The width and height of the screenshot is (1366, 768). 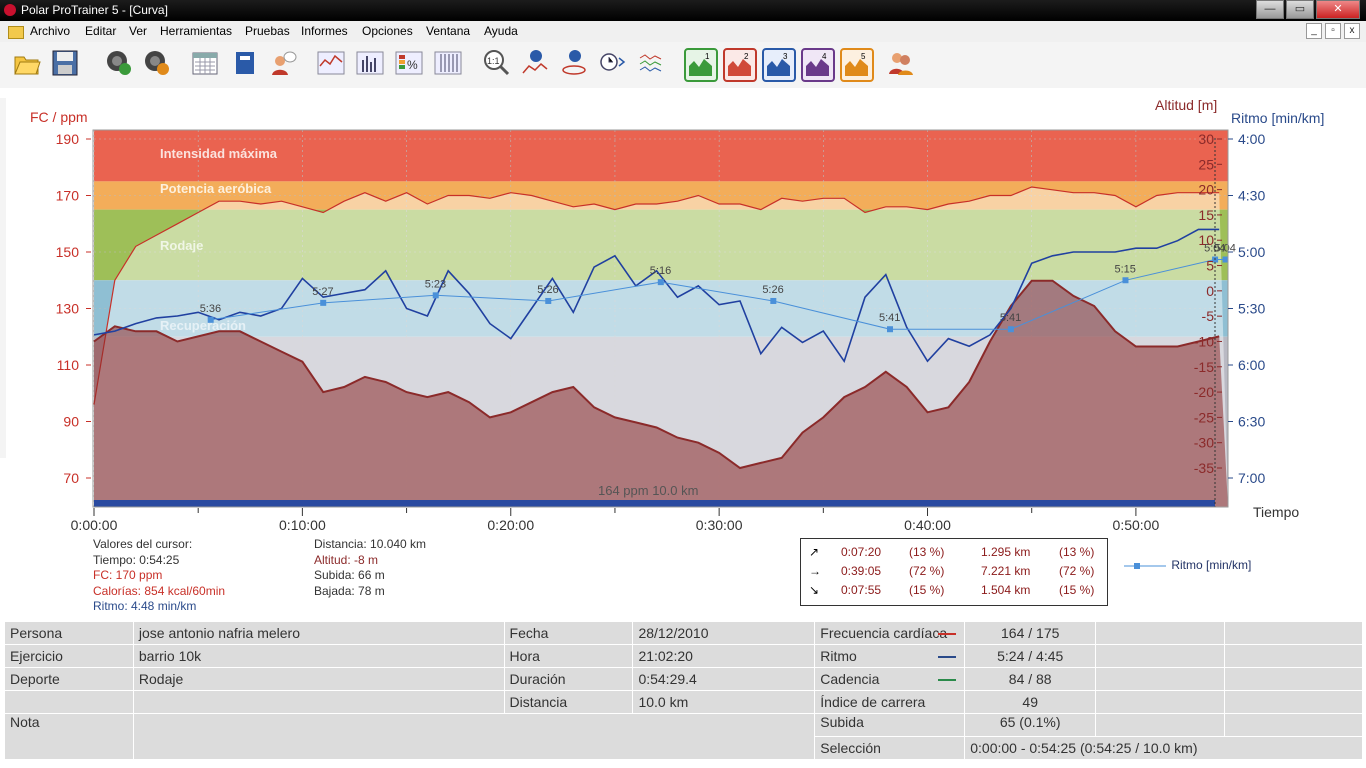 What do you see at coordinates (205, 63) in the screenshot?
I see `calendar-icon` at bounding box center [205, 63].